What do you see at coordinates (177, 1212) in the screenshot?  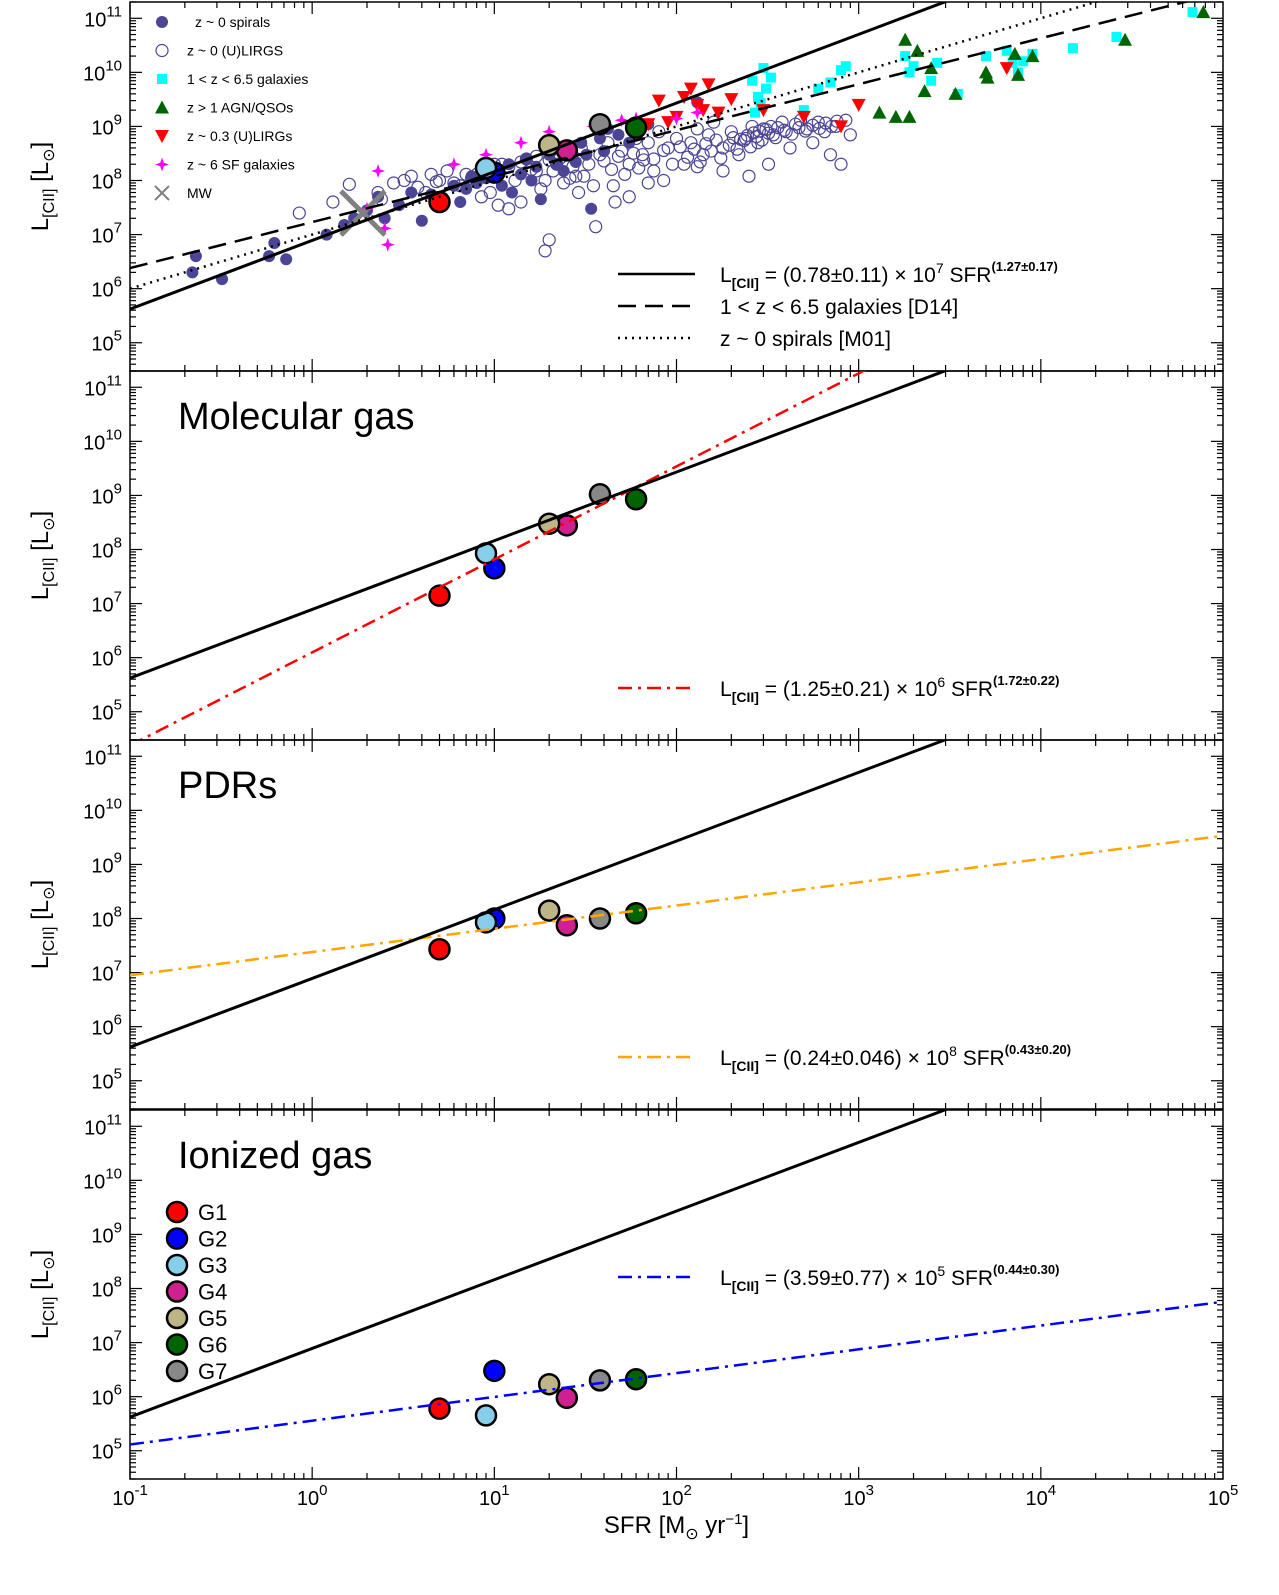 I see `legend-marker-g1` at bounding box center [177, 1212].